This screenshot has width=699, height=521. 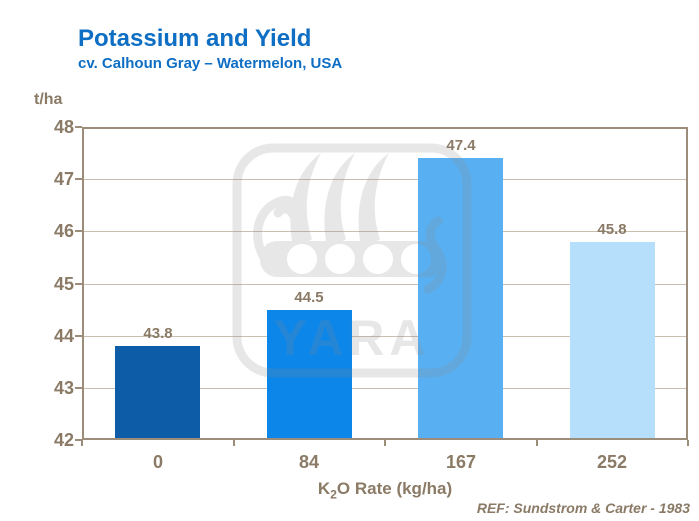 I want to click on x-category-label-0: 0, so click(x=157, y=462).